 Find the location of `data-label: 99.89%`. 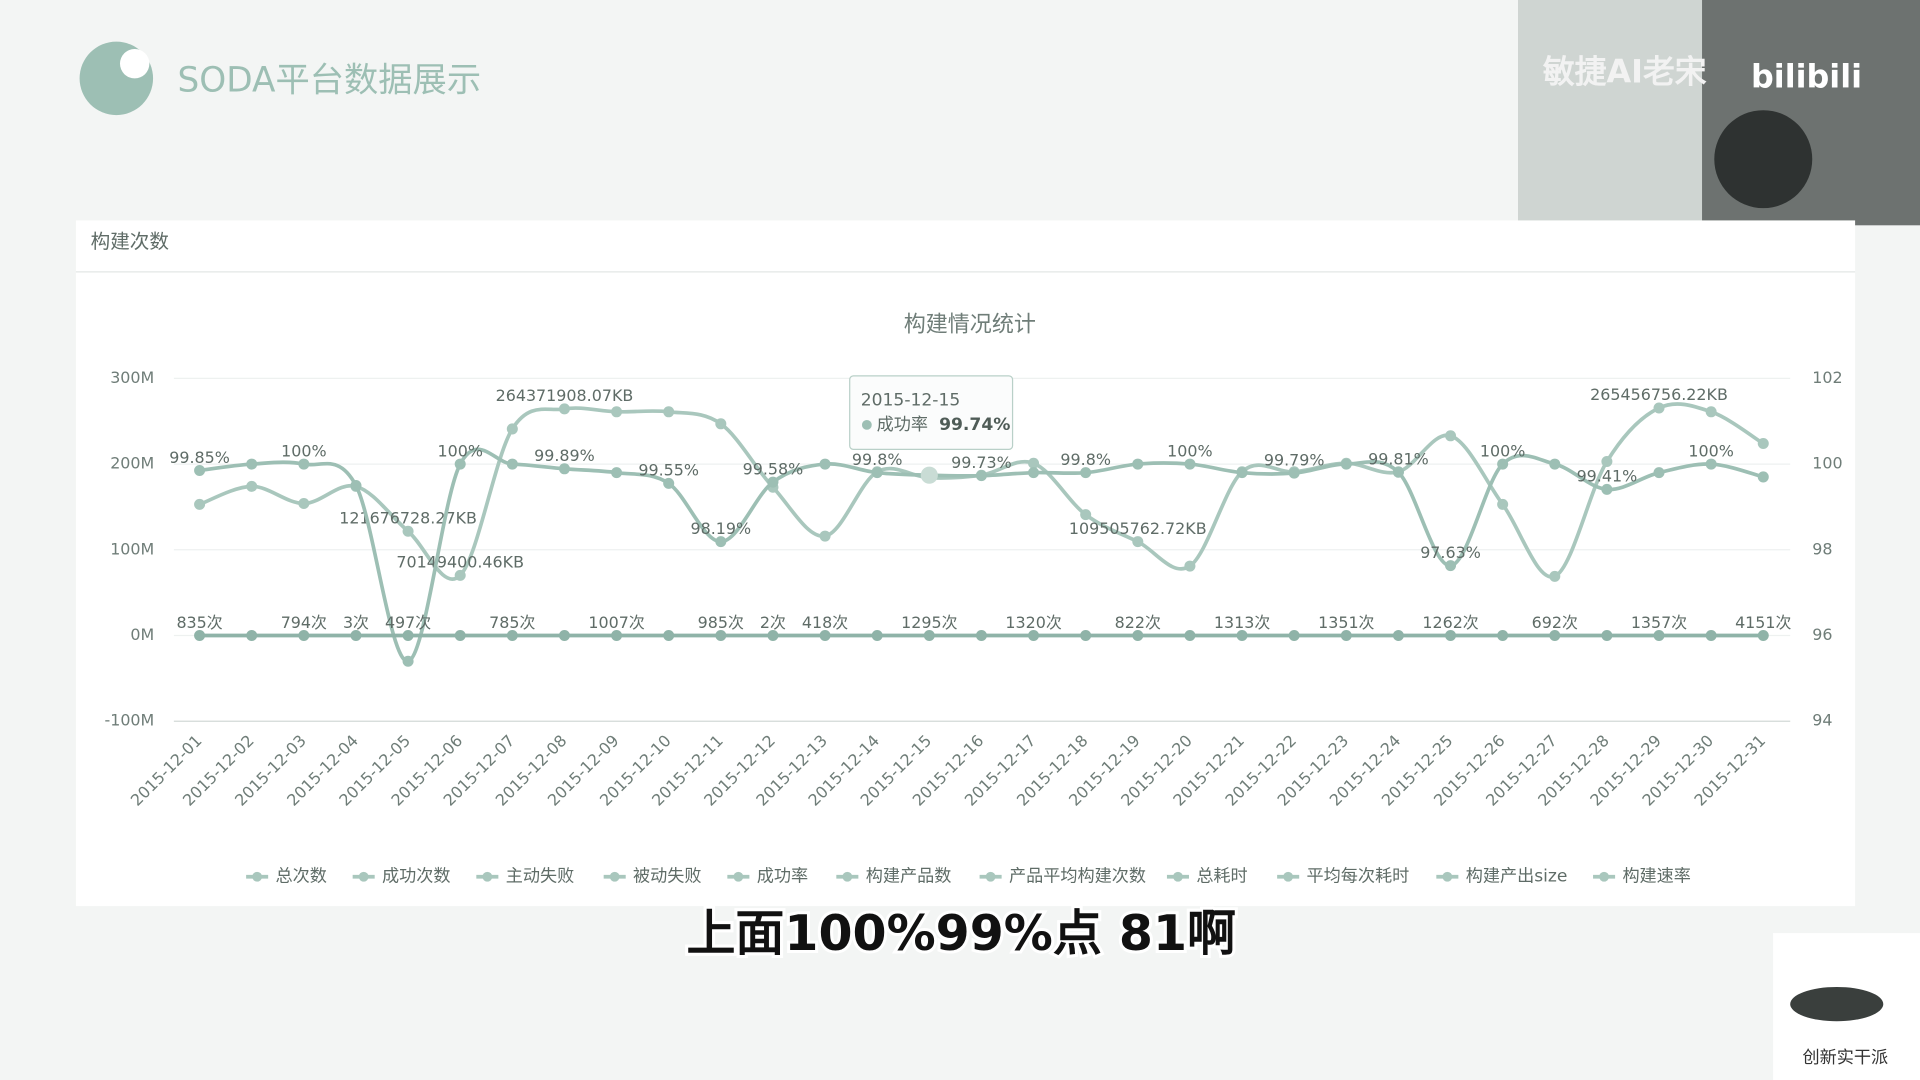

data-label: 99.89% is located at coordinates (564, 455).